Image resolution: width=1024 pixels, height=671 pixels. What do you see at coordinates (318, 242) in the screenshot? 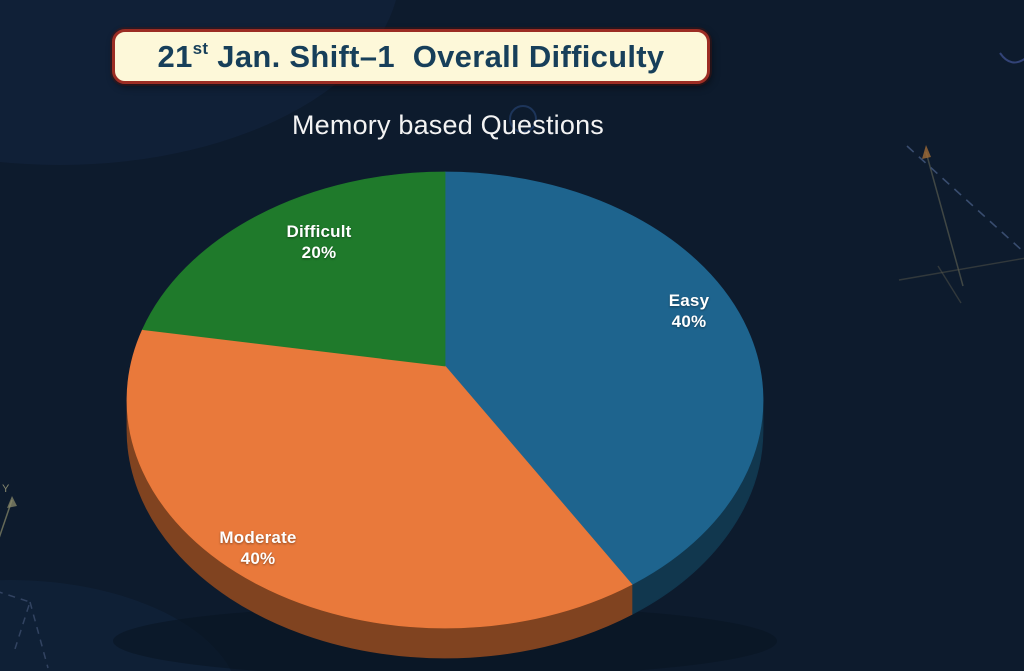
I see `slice-label-difficult: Difficult 20%` at bounding box center [318, 242].